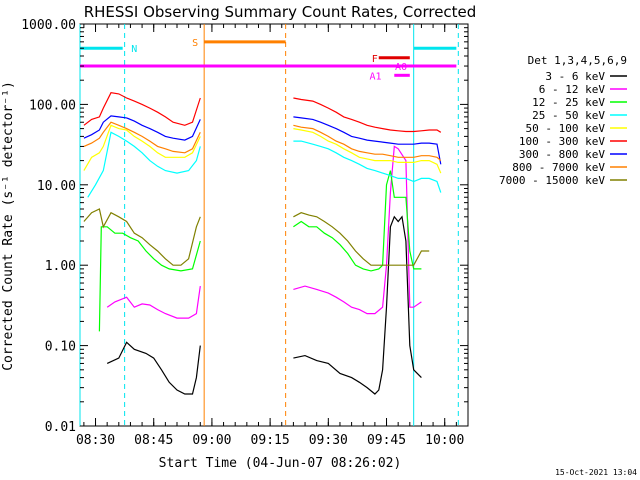  What do you see at coordinates (566, 128) in the screenshot?
I see `legend-label-4: 50 - 100 keV` at bounding box center [566, 128].